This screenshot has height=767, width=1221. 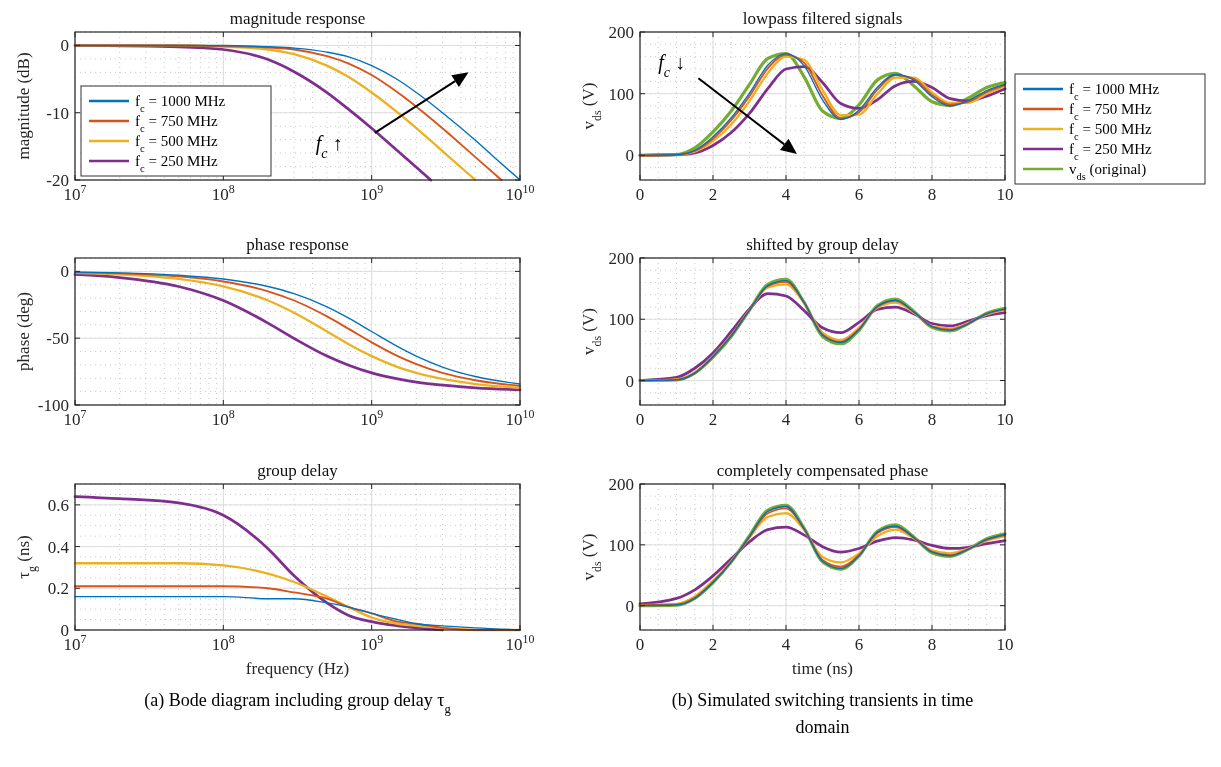 I want to click on y-tick-label: 0.6, so click(x=58, y=505).